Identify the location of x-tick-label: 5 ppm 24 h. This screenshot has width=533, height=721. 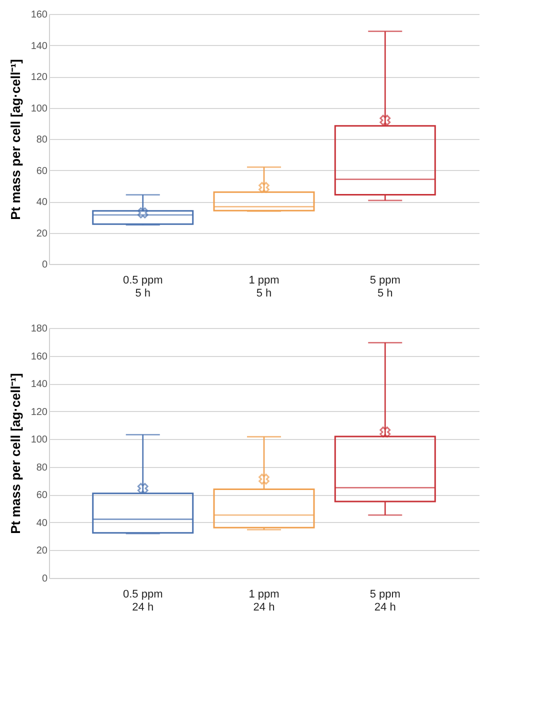
(385, 601).